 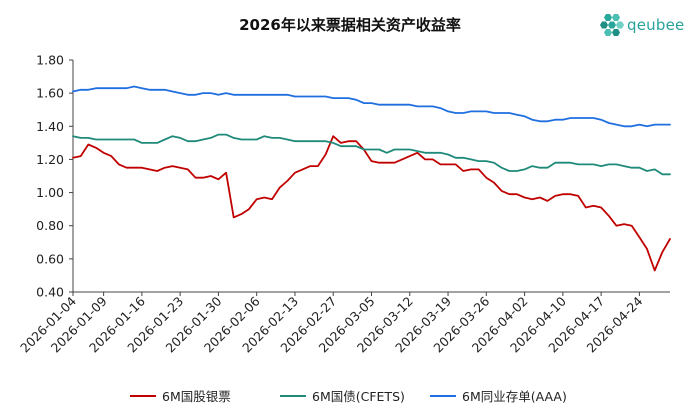 What do you see at coordinates (50, 126) in the screenshot?
I see `y-tick-label: 1.40` at bounding box center [50, 126].